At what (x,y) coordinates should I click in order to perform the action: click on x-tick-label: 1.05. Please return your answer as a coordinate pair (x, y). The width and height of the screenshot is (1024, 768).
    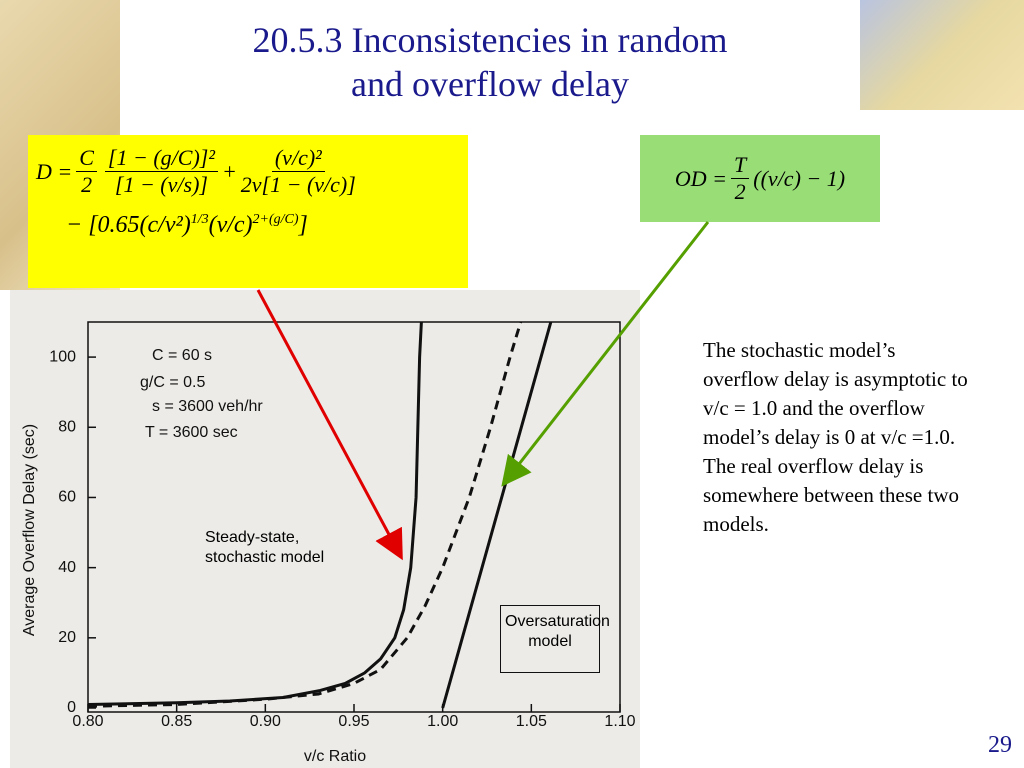
    Looking at the image, I should click on (531, 721).